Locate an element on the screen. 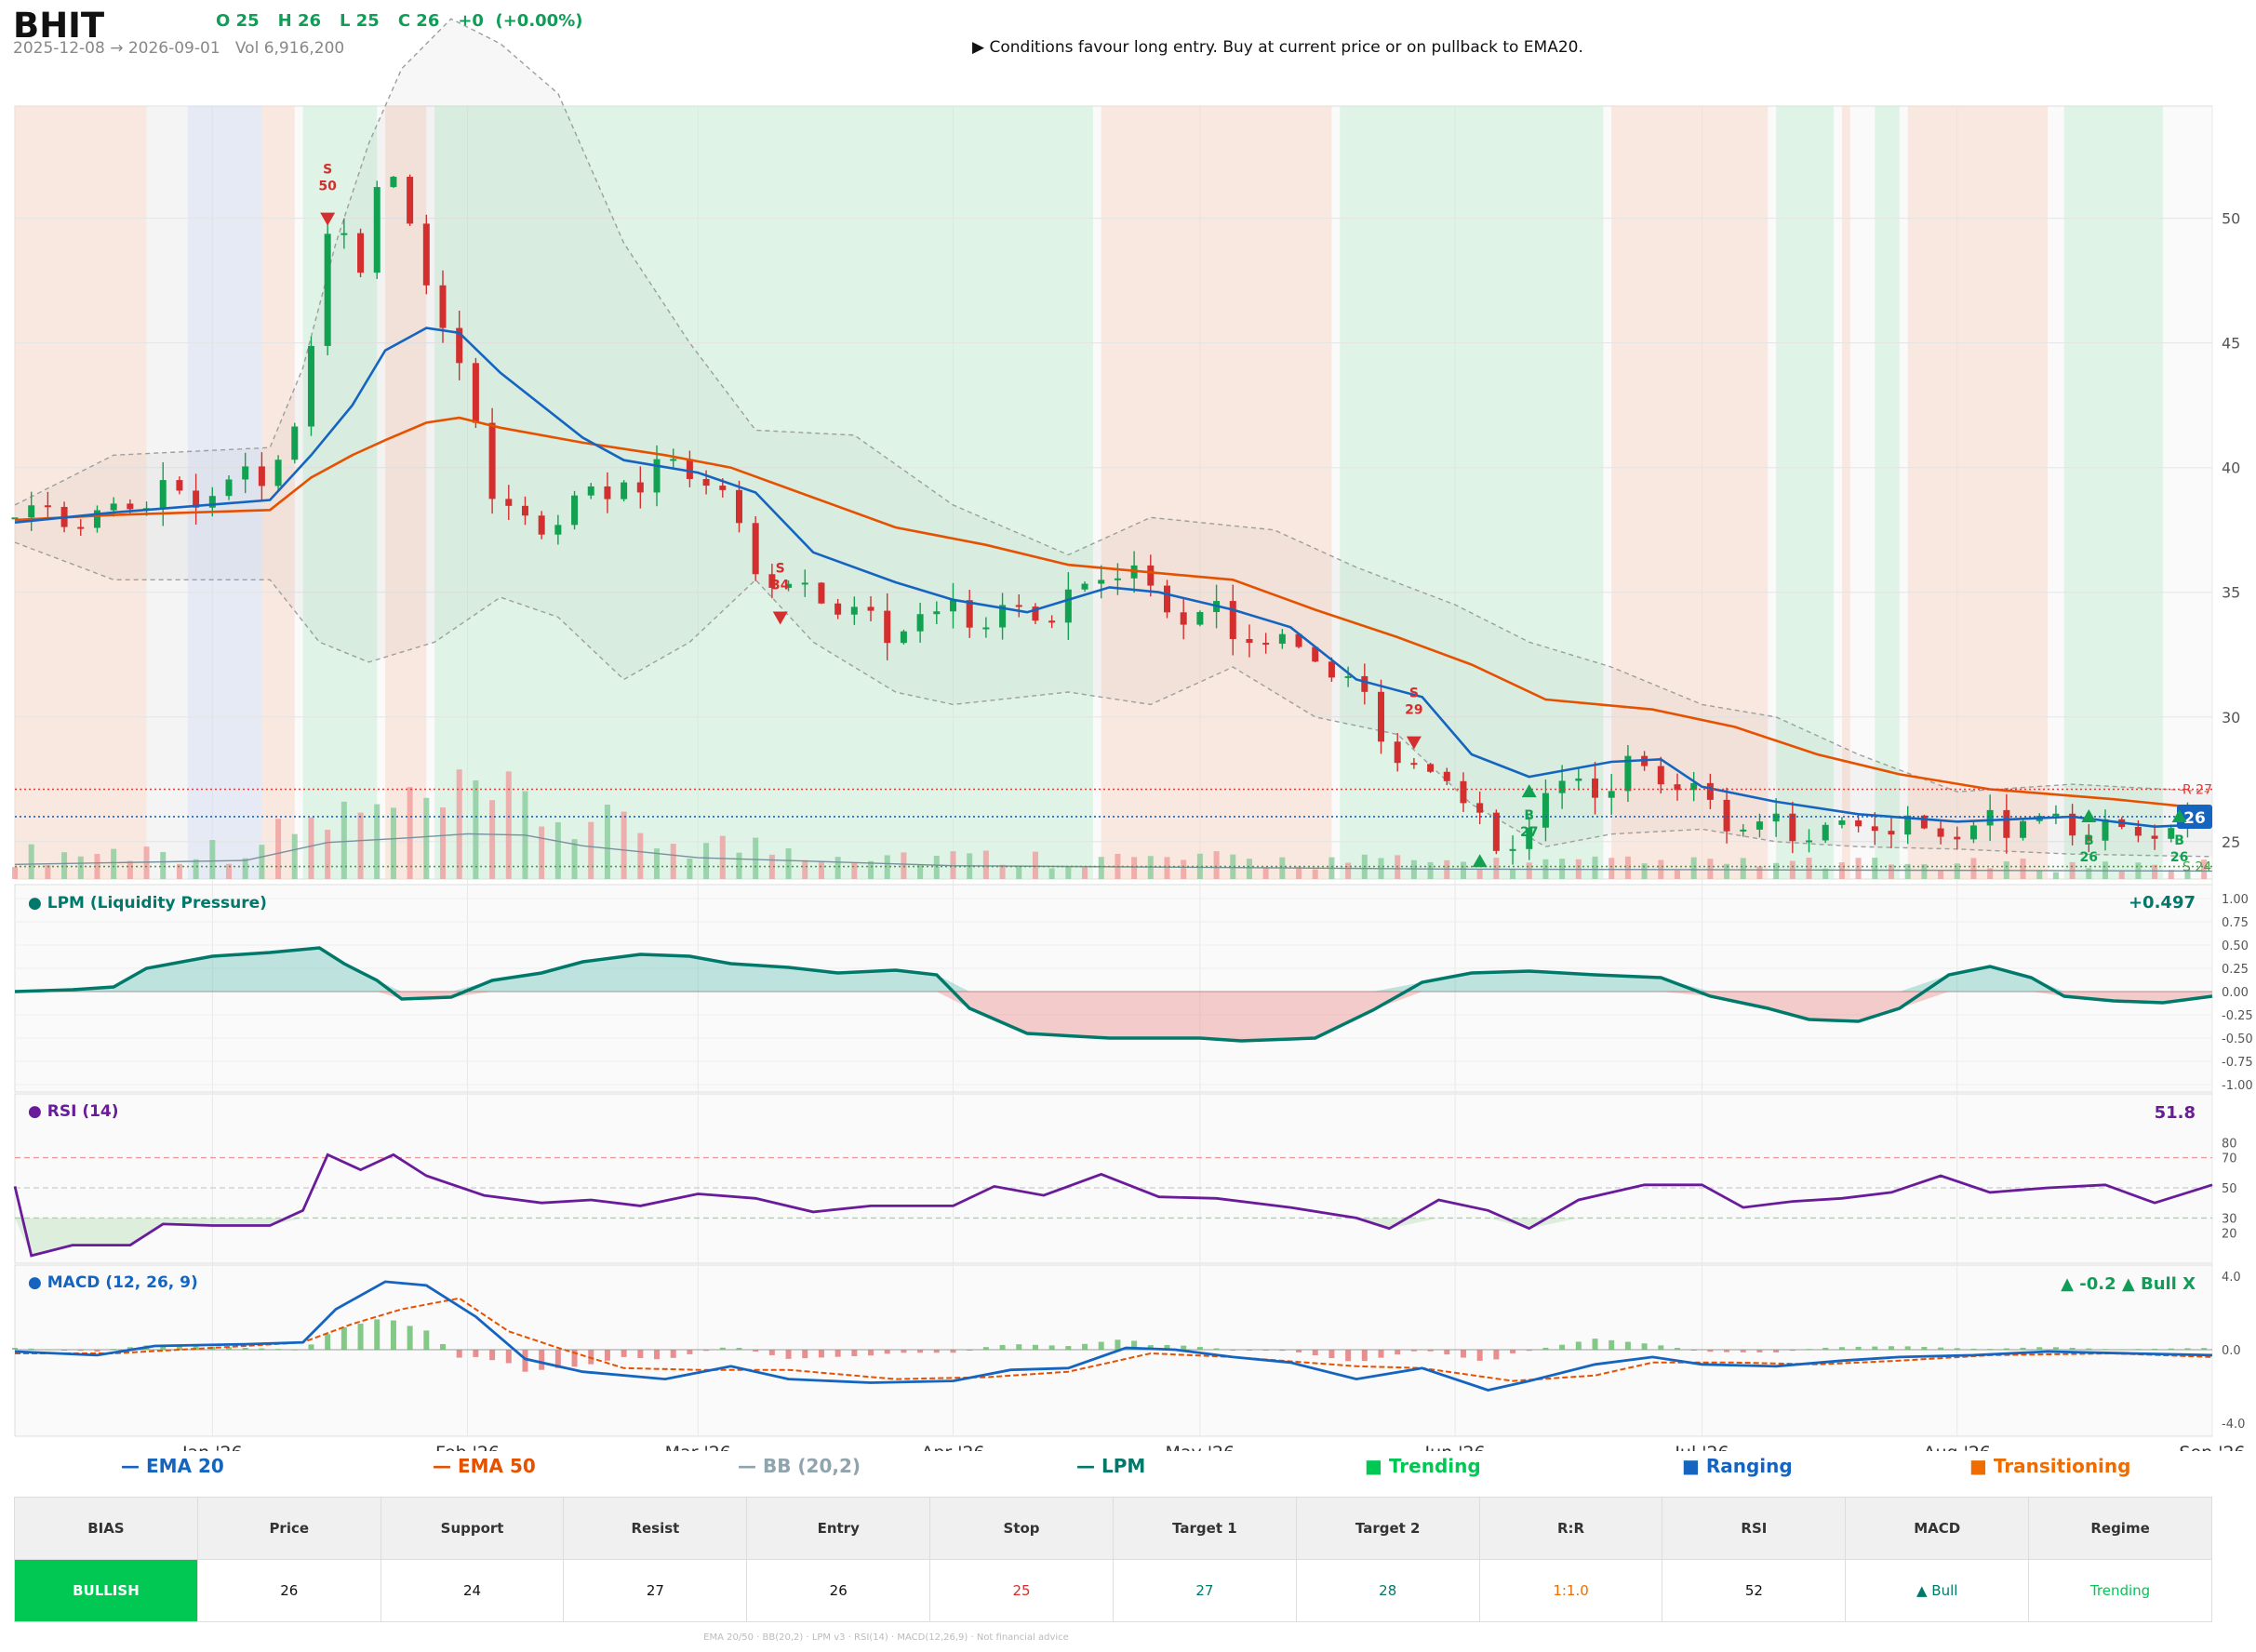 This screenshot has width=2256, height=1652. volume-average-line is located at coordinates (1114, 853).